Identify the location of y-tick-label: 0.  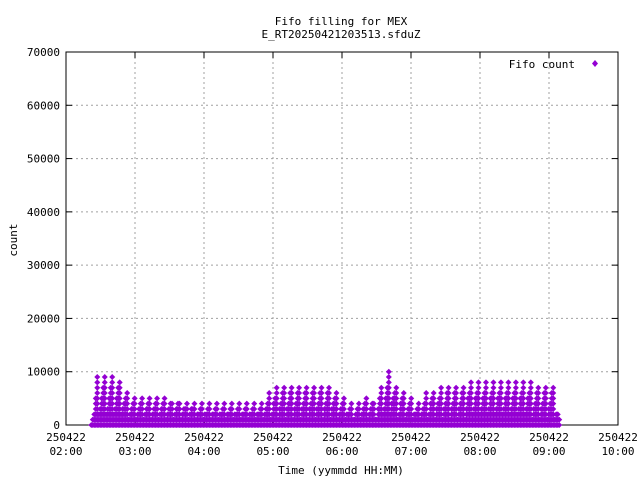
(56, 425).